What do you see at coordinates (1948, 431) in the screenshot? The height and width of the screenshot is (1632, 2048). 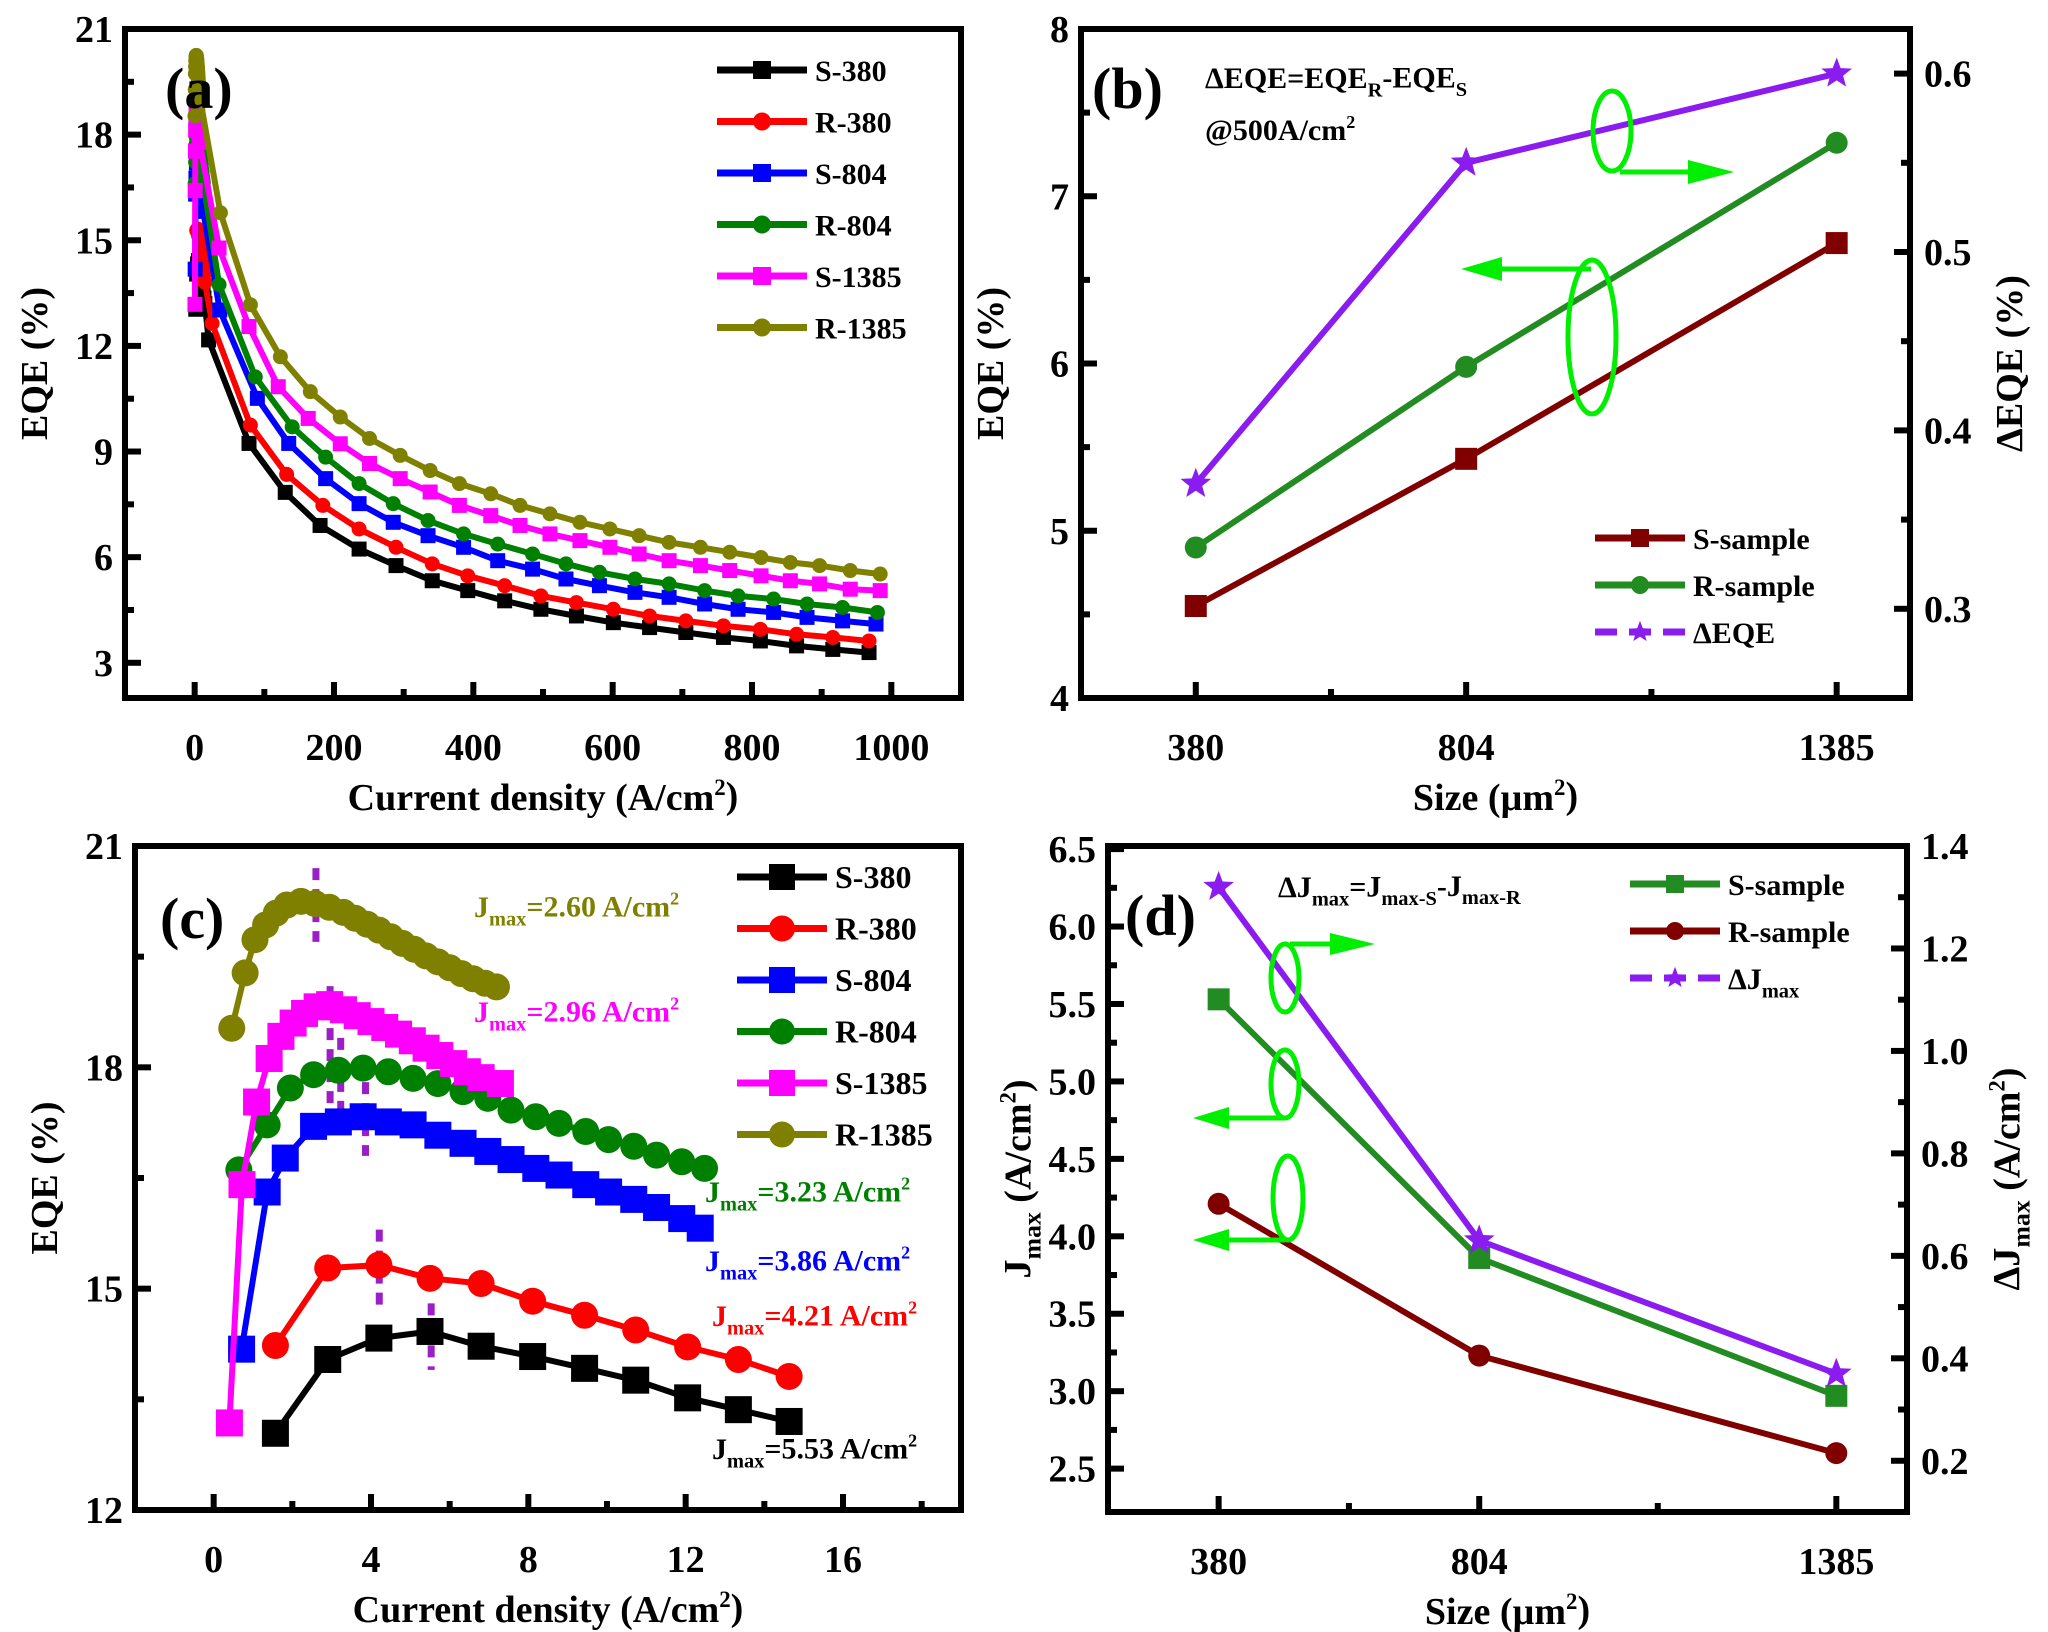 I see `y2-tick-label: 0.4` at bounding box center [1948, 431].